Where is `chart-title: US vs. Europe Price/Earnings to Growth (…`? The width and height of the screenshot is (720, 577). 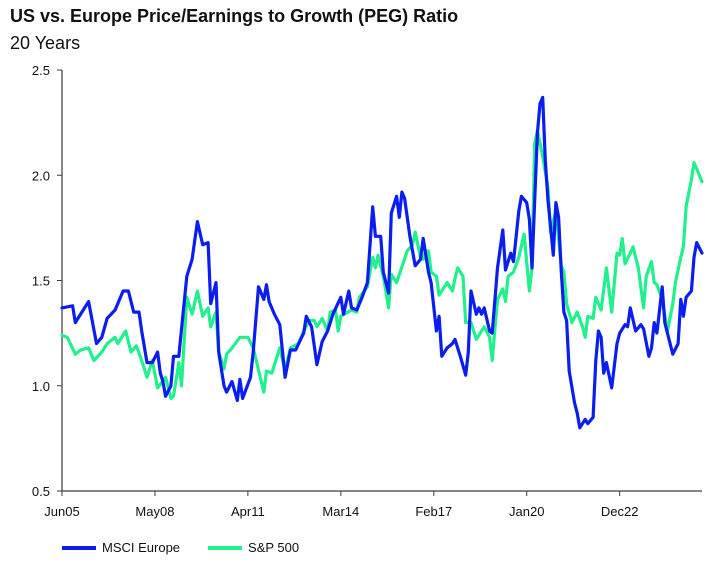
chart-title: US vs. Europe Price/Earnings to Growth (… is located at coordinates (234, 16).